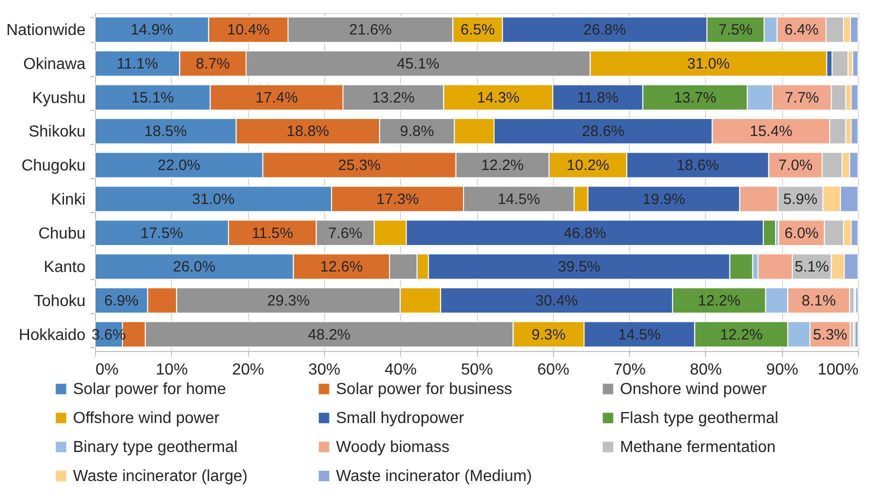 Image resolution: width=896 pixels, height=500 pixels. Describe the element at coordinates (329, 335) in the screenshot. I see `data-label: 48.2%` at that location.